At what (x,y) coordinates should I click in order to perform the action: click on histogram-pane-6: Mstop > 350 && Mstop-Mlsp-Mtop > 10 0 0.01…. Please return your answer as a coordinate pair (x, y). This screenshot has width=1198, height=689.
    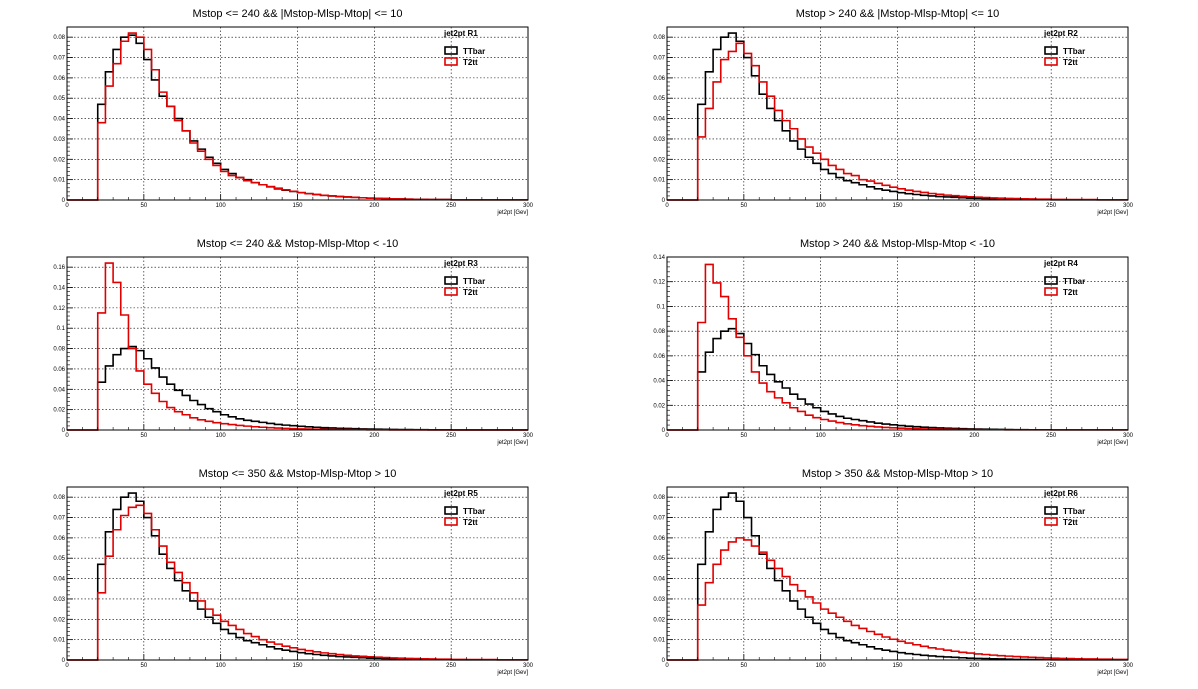
    Looking at the image, I should click on (893, 572).